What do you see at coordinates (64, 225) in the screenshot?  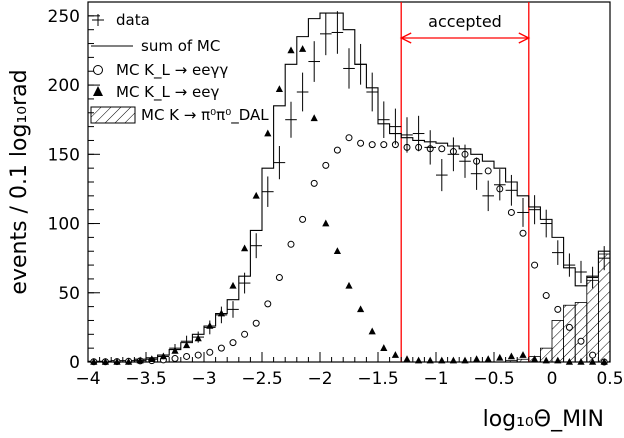 I see `y-tick-label: 100` at bounding box center [64, 225].